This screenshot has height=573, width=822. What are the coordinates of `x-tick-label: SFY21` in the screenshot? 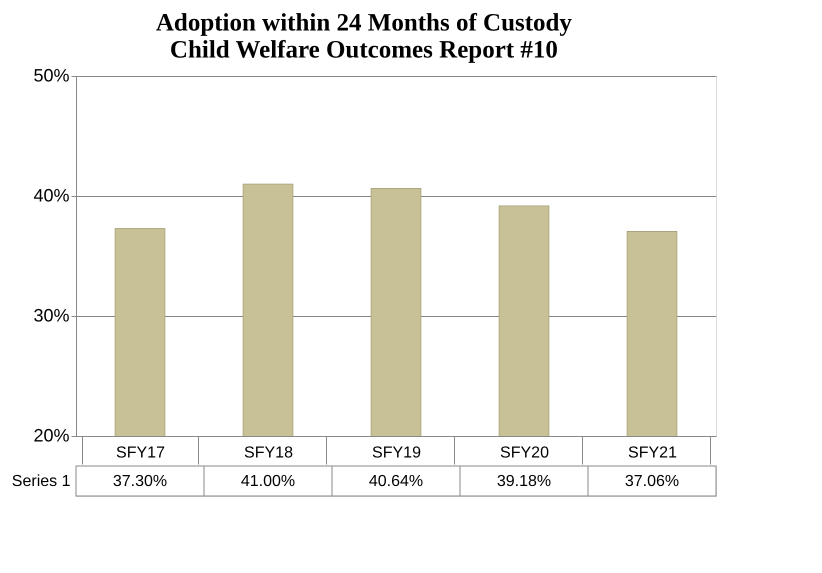 It's located at (653, 453).